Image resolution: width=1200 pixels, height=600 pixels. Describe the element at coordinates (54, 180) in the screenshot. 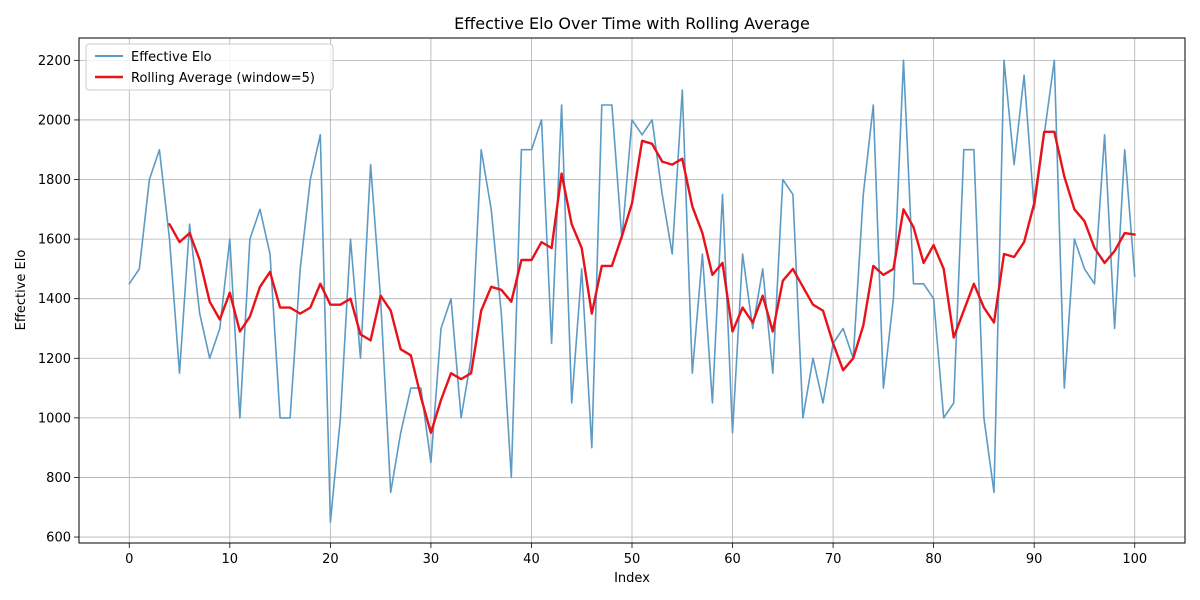

I see `y-tick-label: 1800` at that location.